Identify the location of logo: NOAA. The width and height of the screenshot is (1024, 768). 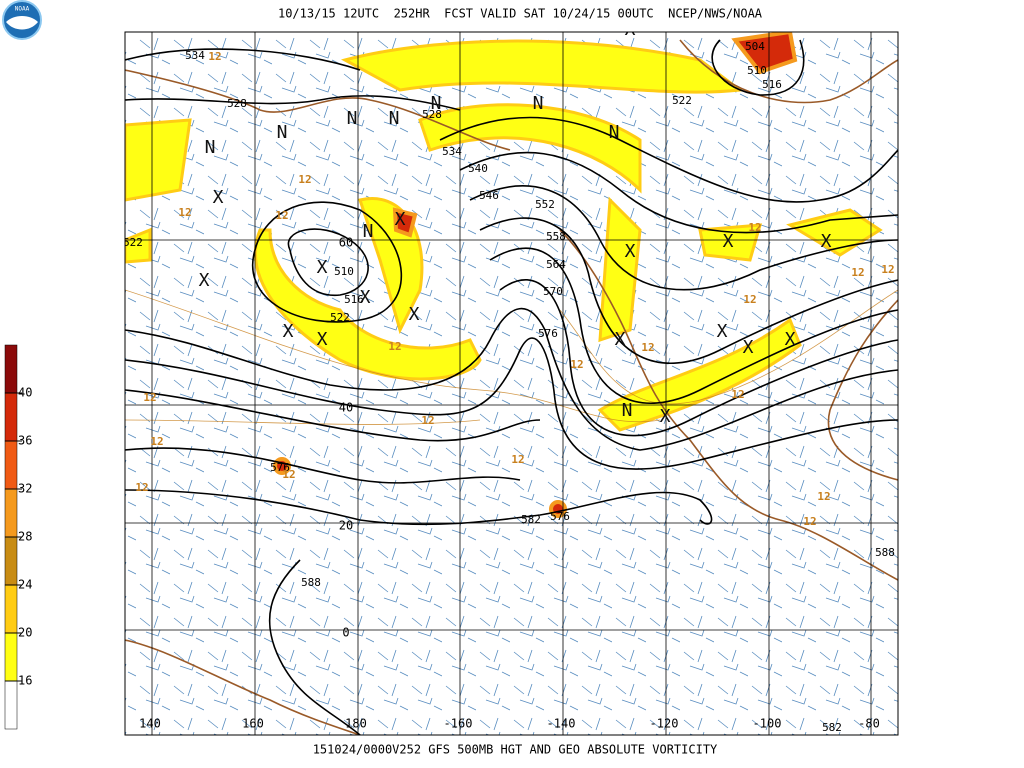
(22, 20).